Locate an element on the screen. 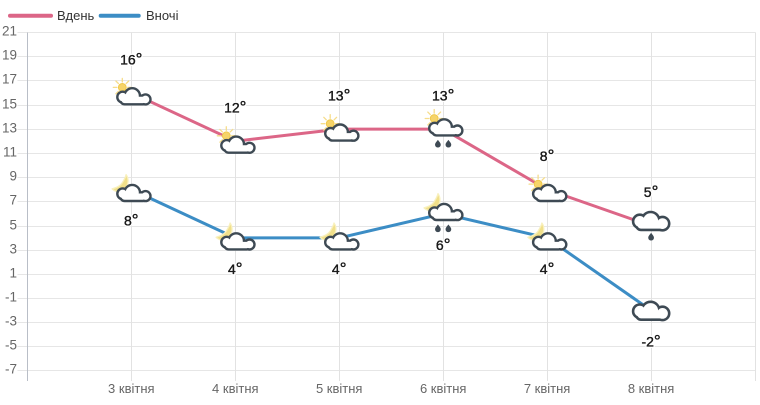  svg-text: 6 квітня is located at coordinates (443, 388).